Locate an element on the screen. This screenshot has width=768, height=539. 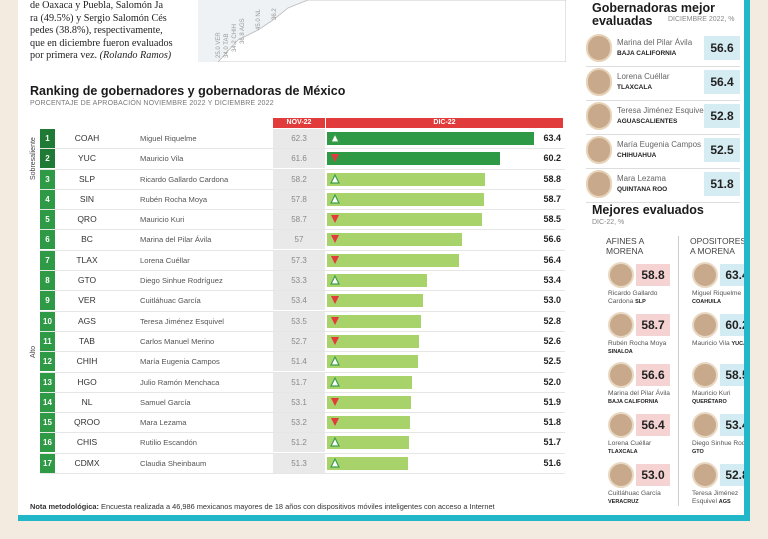
table-row: 3 SLP Ricardo Gallardo Cardona 58.2 58.8 is located at coordinates (302, 179).